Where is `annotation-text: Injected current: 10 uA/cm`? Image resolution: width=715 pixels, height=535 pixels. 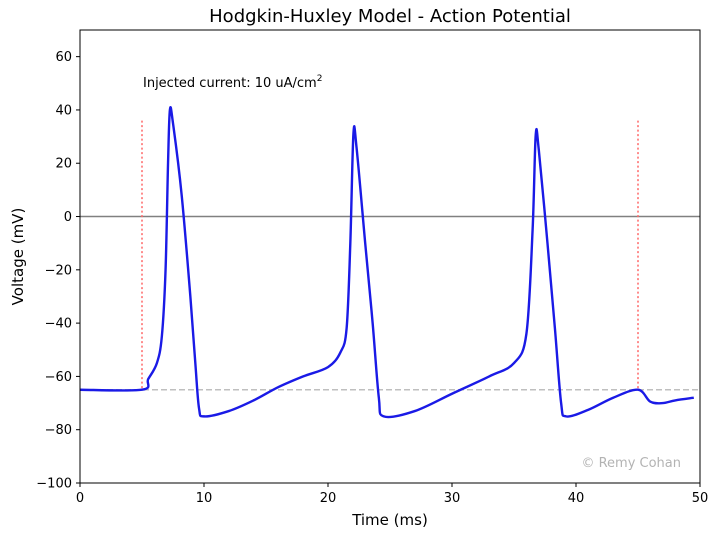 annotation-text: Injected current: 10 uA/cm is located at coordinates (230, 83).